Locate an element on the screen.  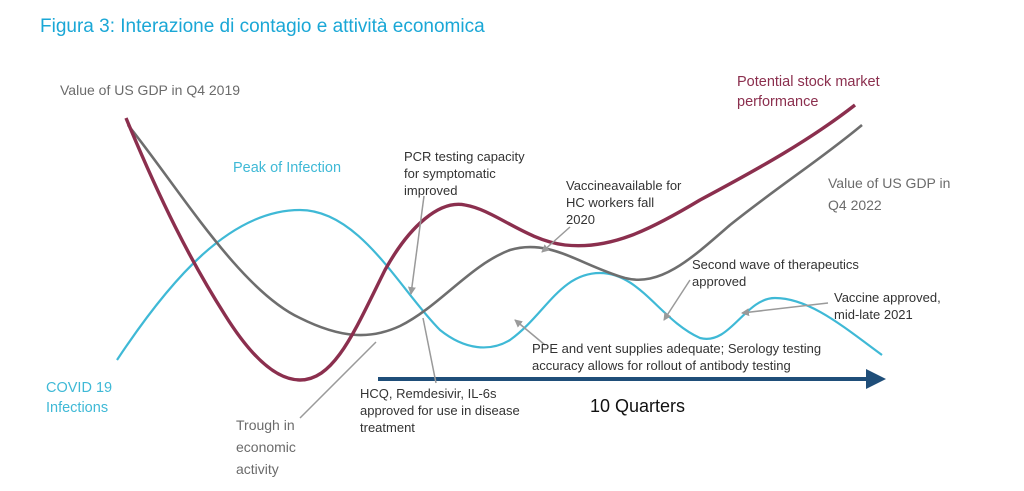
pointer-vaccine-approved is located at coordinates (785, 309).